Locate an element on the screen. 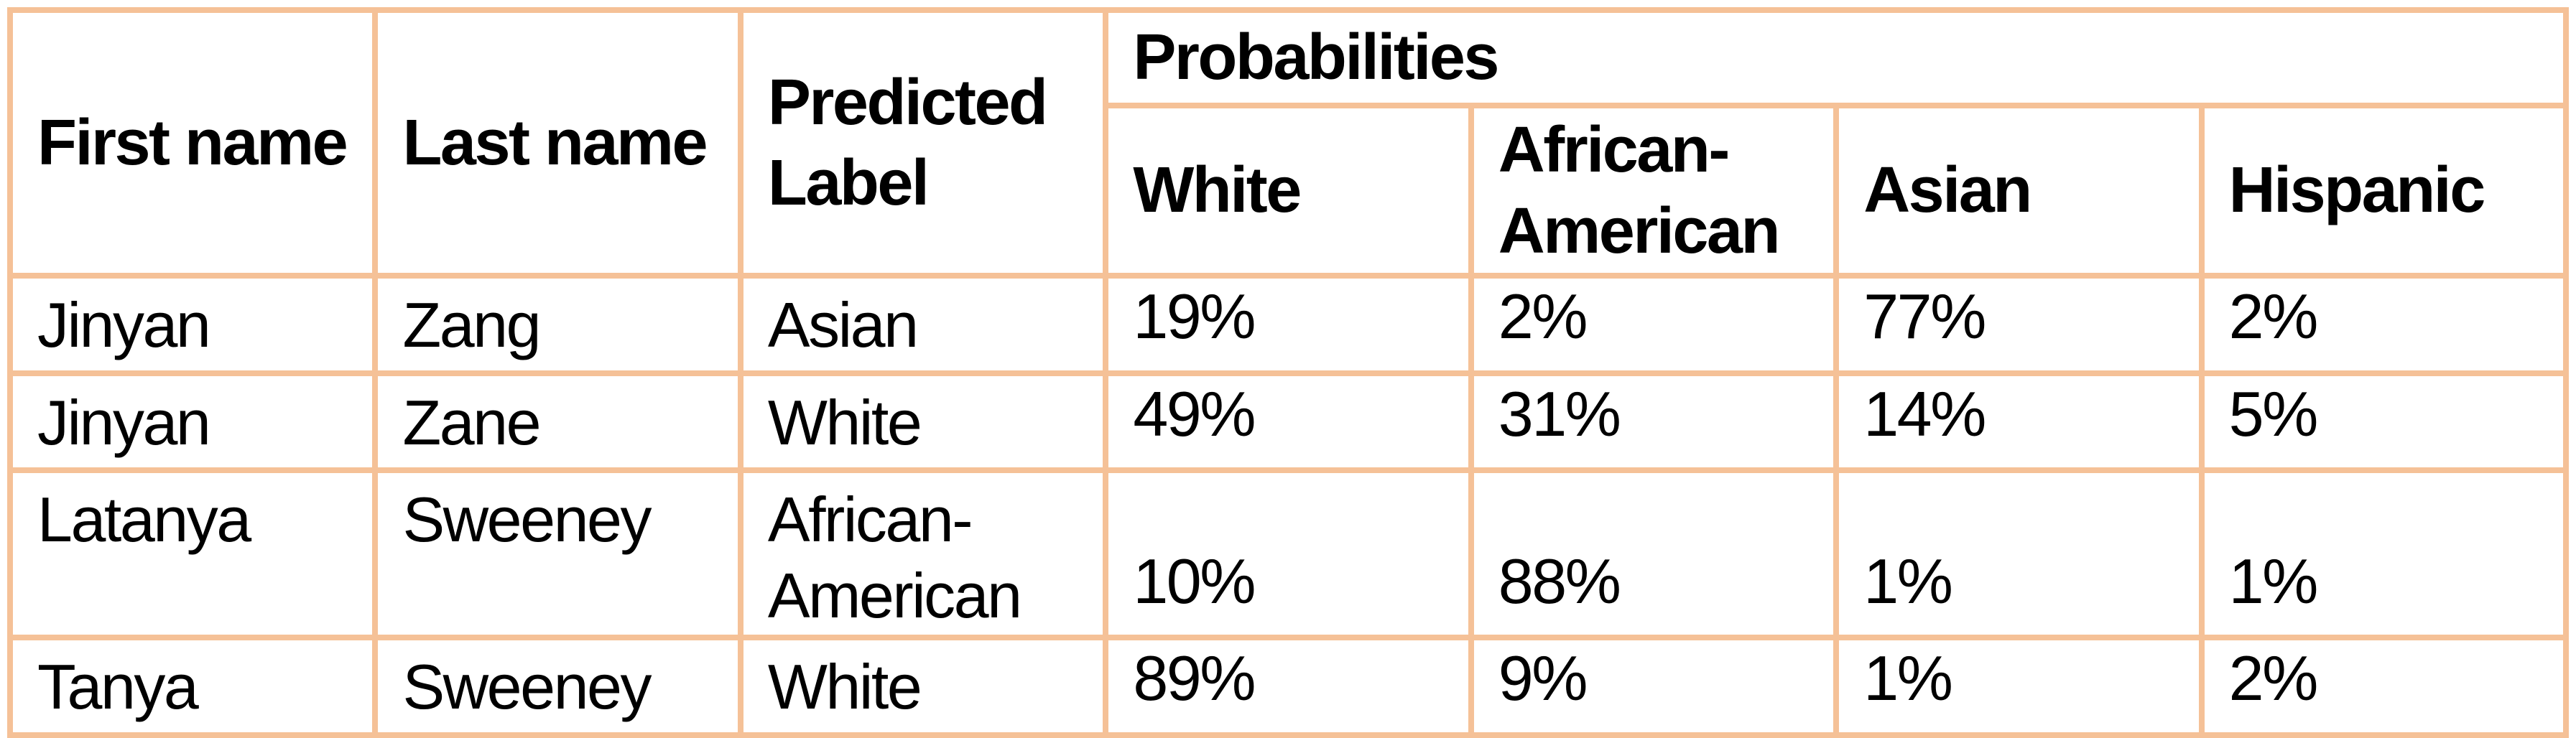  cell-prob-white: 10% is located at coordinates (1288, 554).